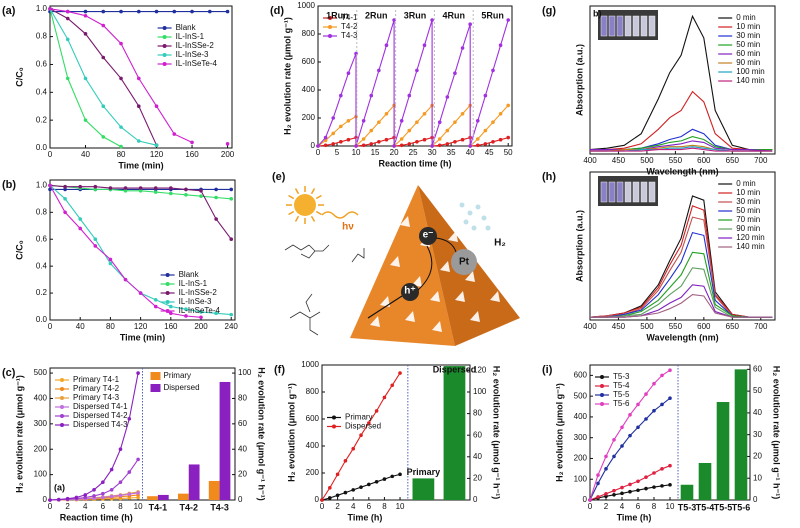 This screenshot has width=800, height=528. Describe the element at coordinates (410, 292) in the screenshot. I see `hole` at that location.